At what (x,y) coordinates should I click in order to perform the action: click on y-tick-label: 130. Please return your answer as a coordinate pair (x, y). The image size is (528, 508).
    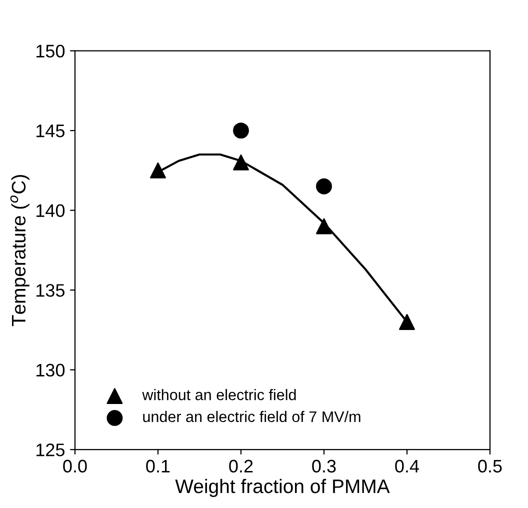
    Looking at the image, I should click on (50, 370).